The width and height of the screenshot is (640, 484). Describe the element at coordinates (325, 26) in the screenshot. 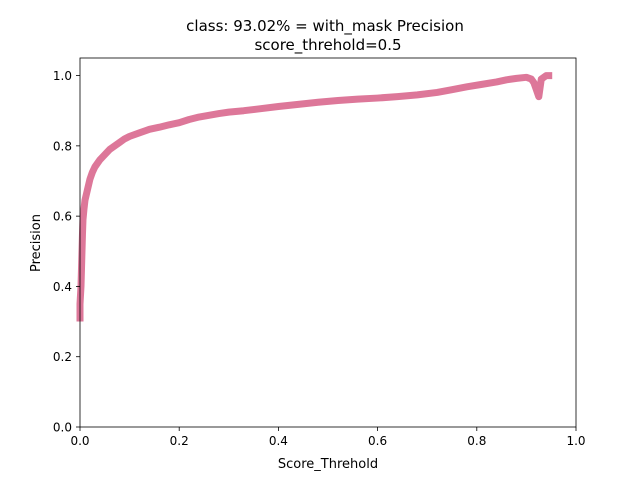

I see `chart-title: class: 93.02% = with_mask Precision` at that location.